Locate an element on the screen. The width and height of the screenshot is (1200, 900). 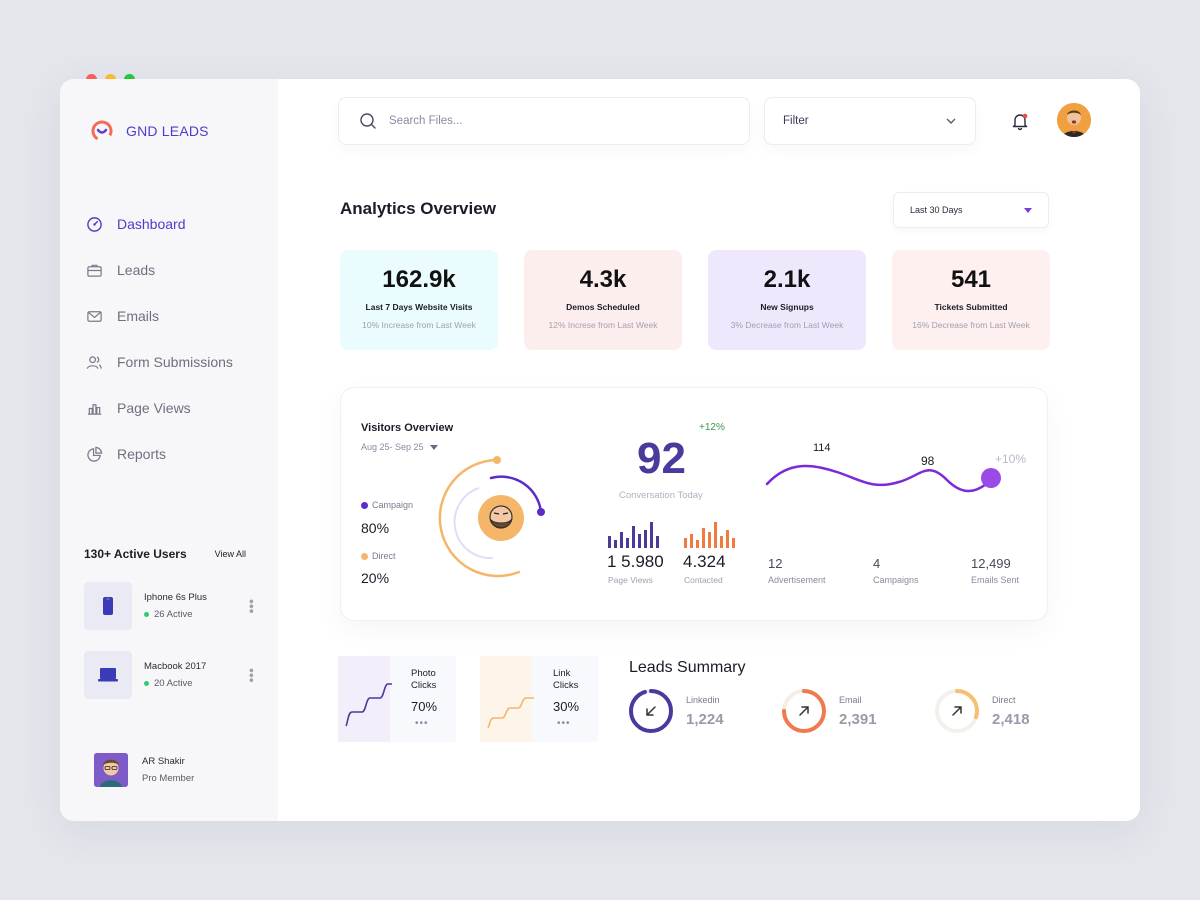
app-logo: GND LEADS is located at coordinates (149, 131).